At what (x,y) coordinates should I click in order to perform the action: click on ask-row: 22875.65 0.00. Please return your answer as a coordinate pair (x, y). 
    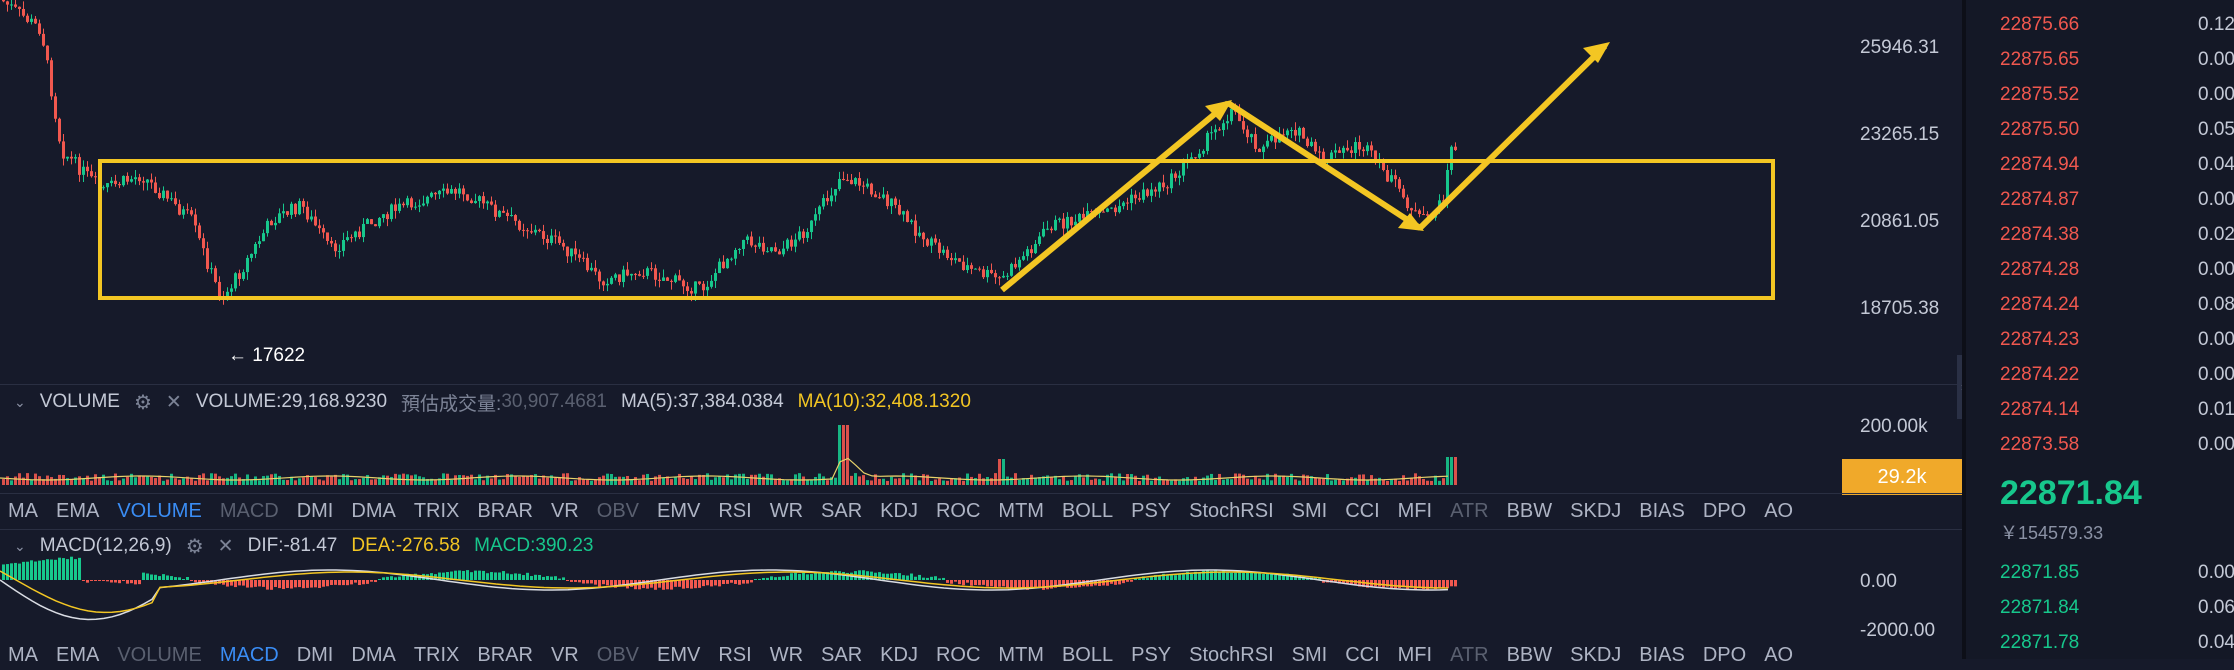
    Looking at the image, I should click on (2100, 60).